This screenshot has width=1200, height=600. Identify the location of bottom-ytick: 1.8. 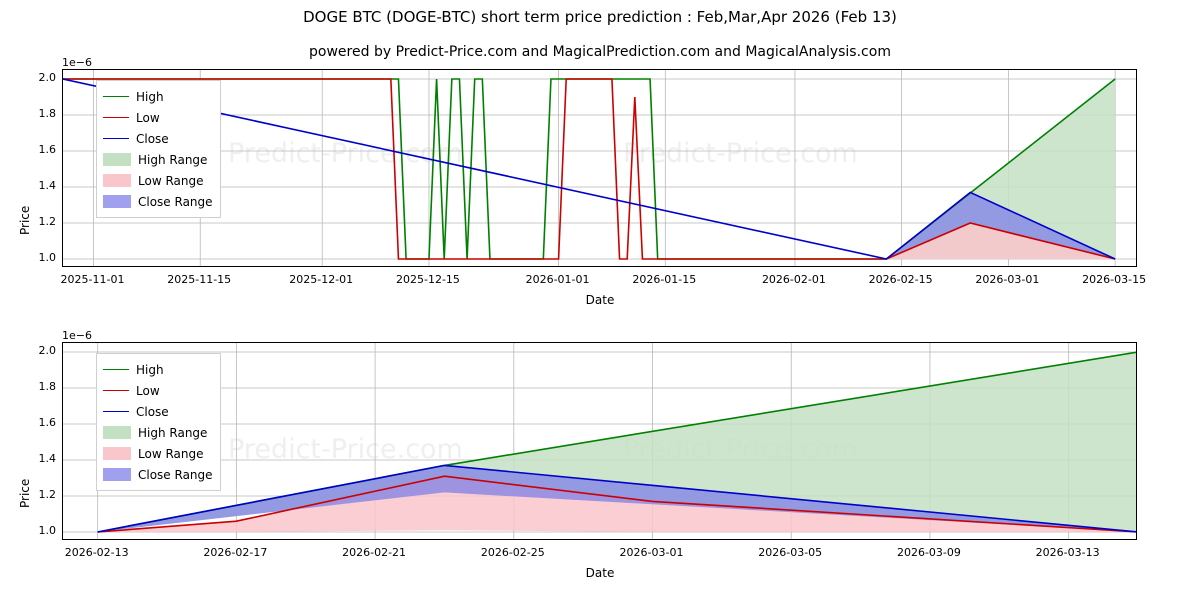
(47, 386).